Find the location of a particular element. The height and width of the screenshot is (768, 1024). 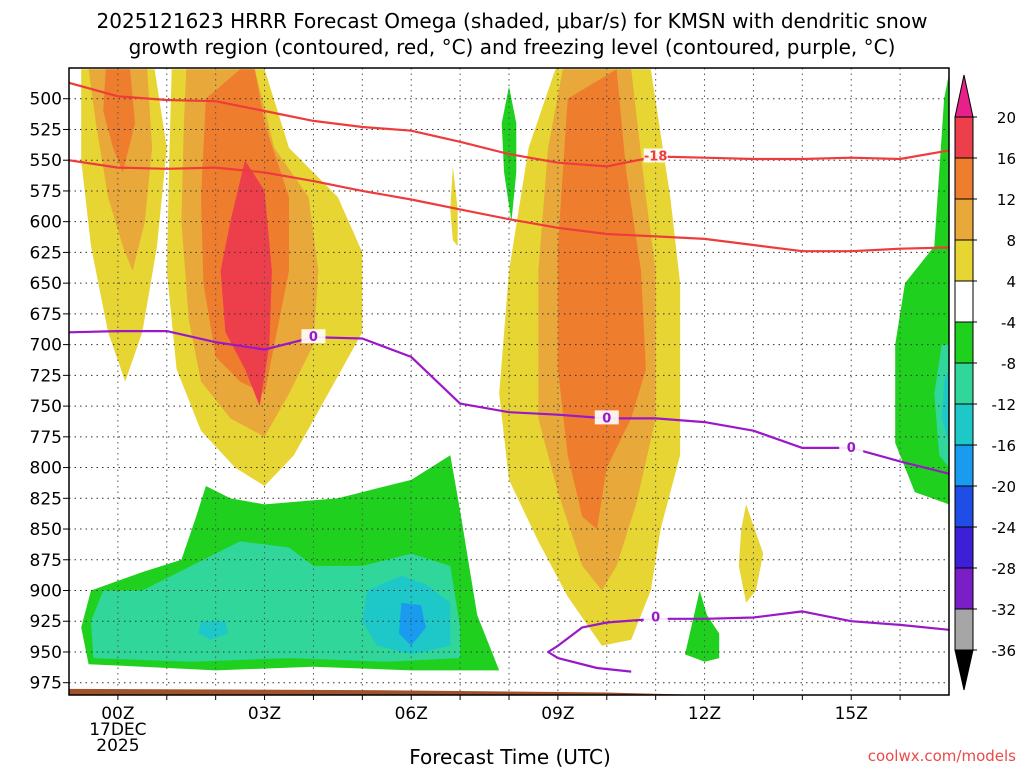

label-zero-4-bg is located at coordinates (655, 616).